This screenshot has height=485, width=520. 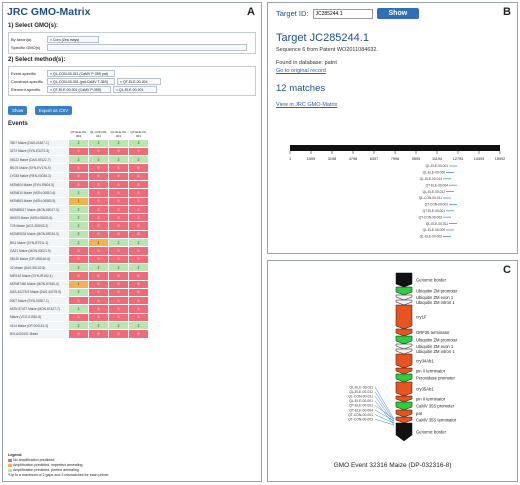 I want to click on event-name-cell: 32 Maize (DAS-59132-8), so click(x=38, y=267).